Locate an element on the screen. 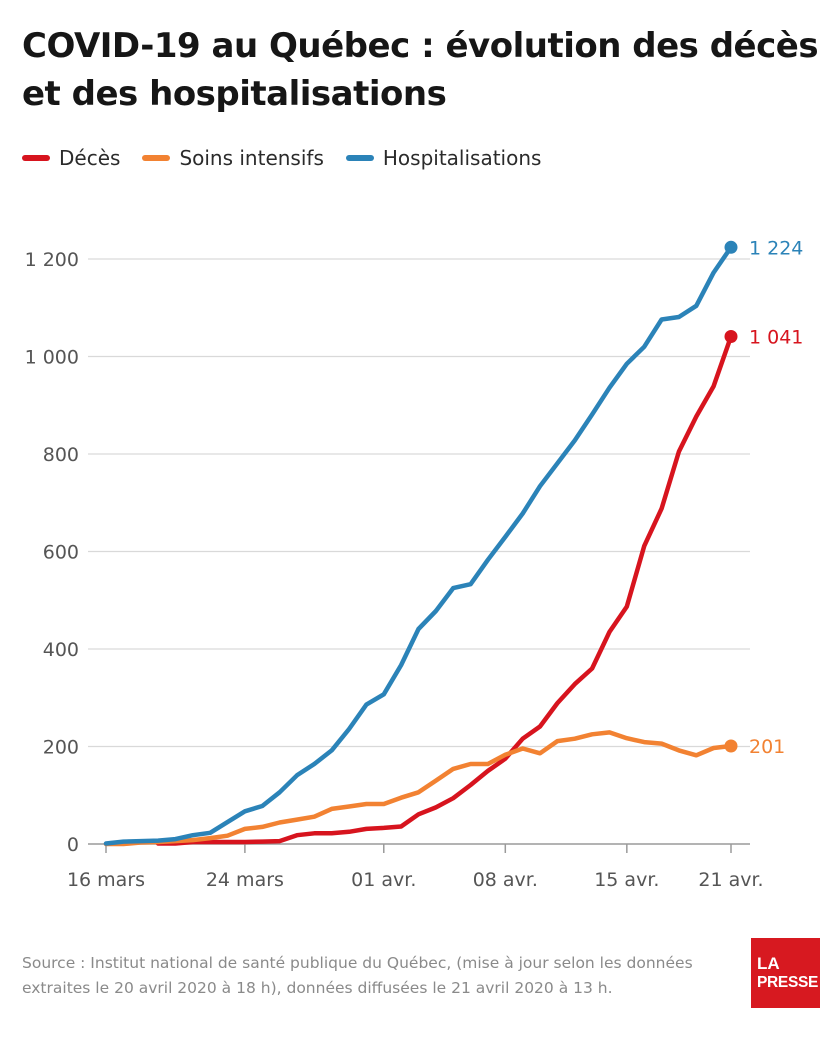  series-end-label-2: 1 224 is located at coordinates (776, 248).